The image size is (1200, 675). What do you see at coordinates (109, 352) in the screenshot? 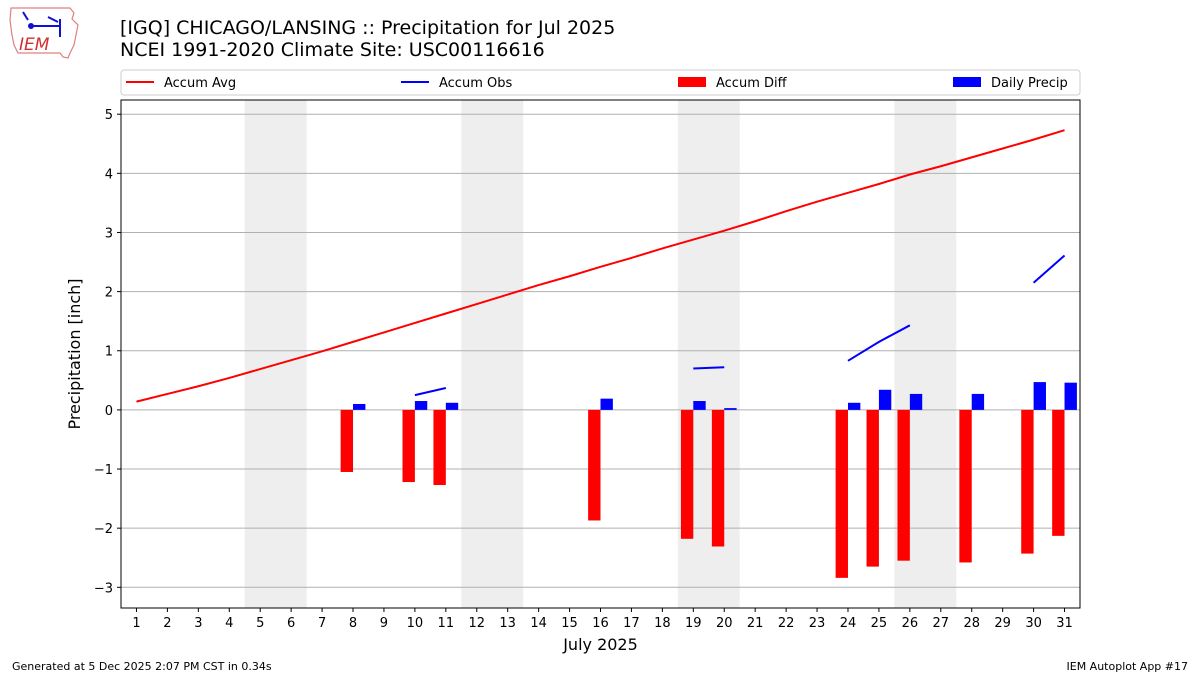
I see `y-tick-label: 1` at bounding box center [109, 352].